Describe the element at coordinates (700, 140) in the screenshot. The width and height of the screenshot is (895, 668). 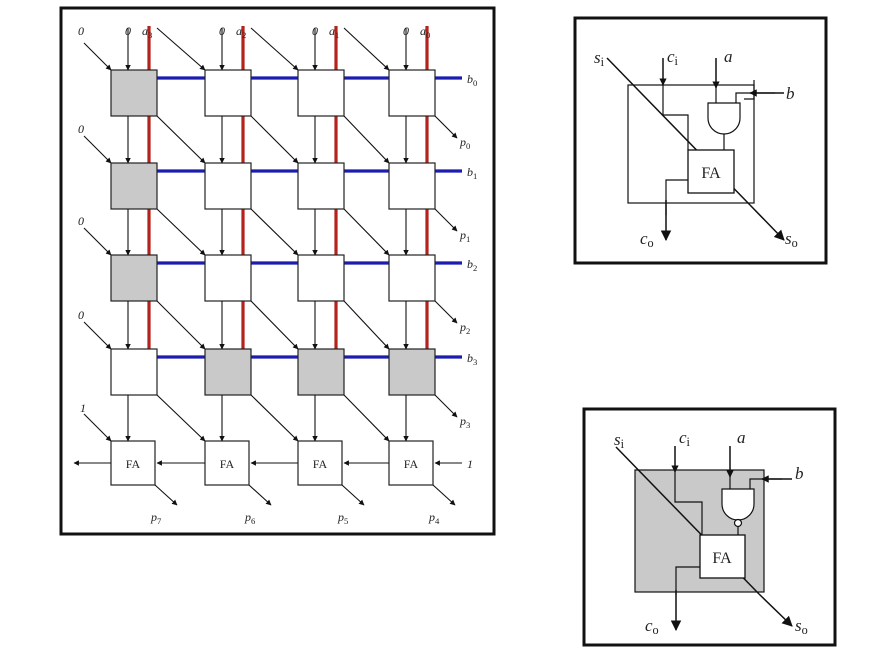
I see `cell-detail-plain-panel: FA si ci a b co so` at that location.